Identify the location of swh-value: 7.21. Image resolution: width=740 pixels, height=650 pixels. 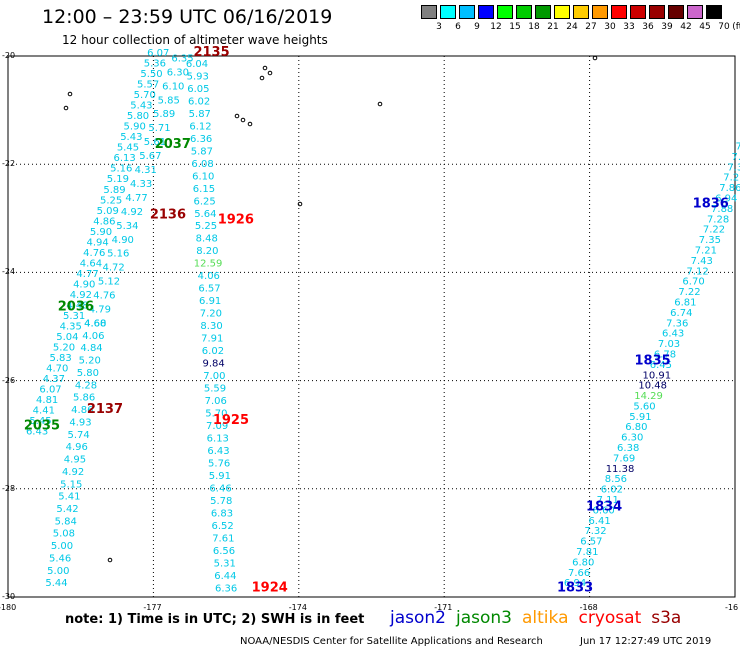
(706, 251).